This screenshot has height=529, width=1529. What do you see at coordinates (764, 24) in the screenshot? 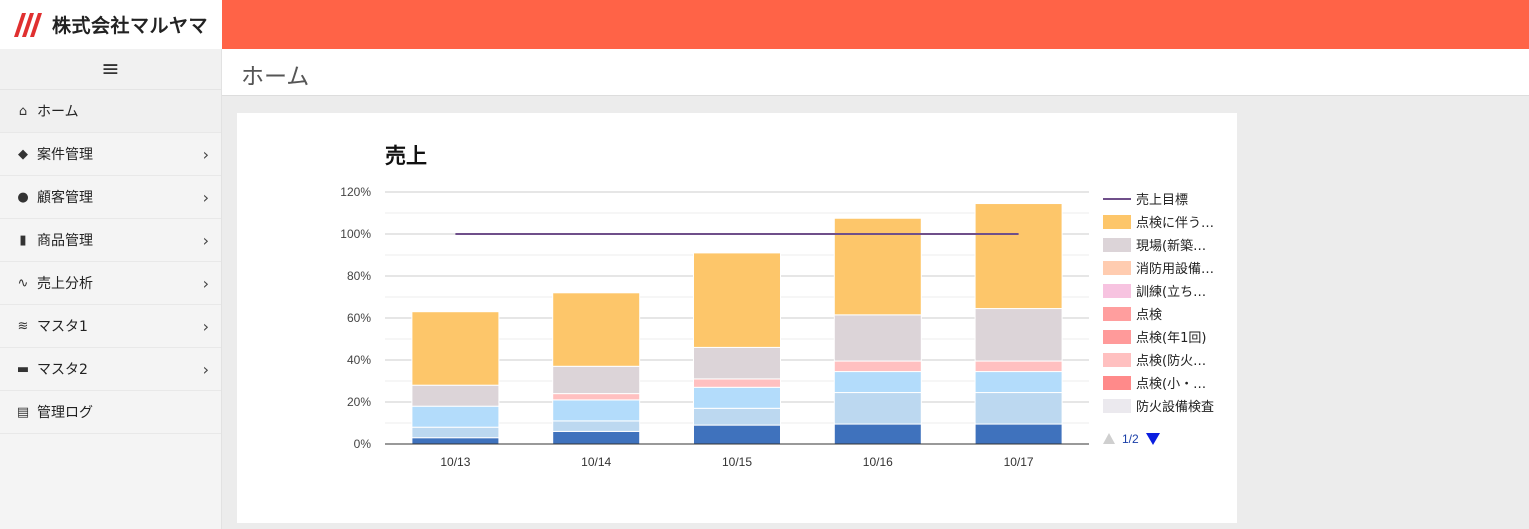
I see `top-app-bar` at bounding box center [764, 24].